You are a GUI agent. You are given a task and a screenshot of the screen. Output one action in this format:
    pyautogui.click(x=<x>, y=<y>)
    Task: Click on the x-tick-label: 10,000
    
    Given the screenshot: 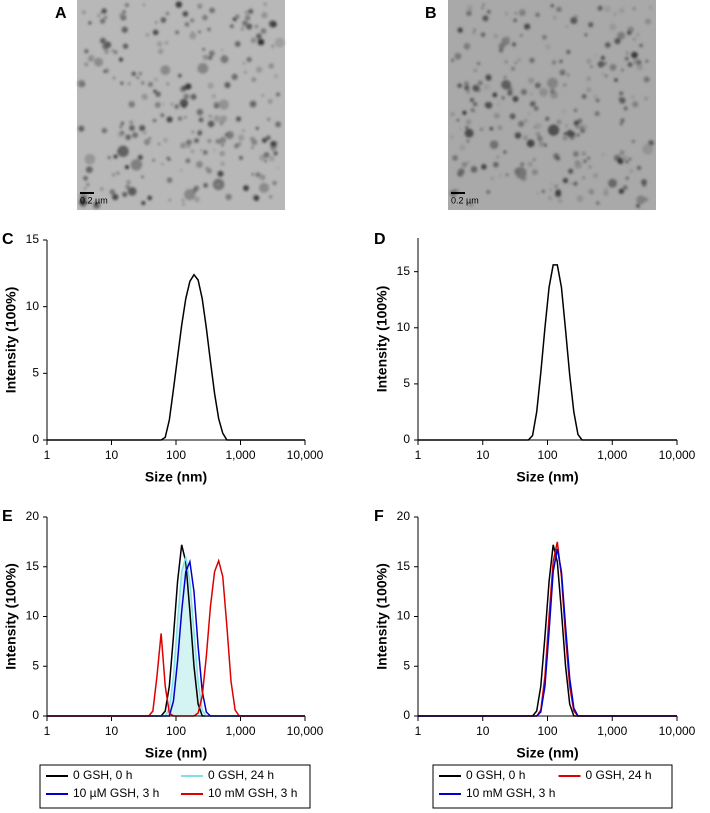 What is the action you would take?
    pyautogui.click(x=305, y=455)
    